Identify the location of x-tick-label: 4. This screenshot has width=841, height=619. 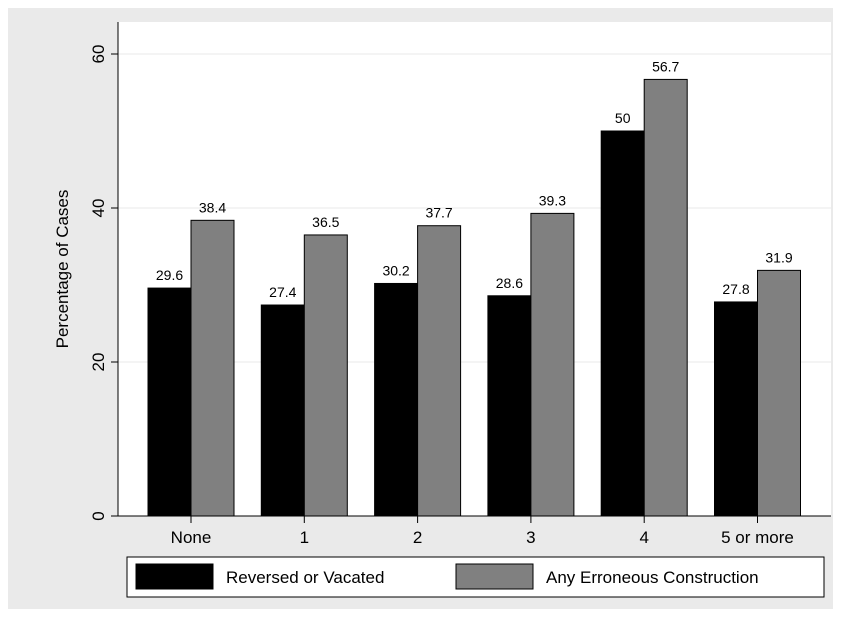
(643, 537).